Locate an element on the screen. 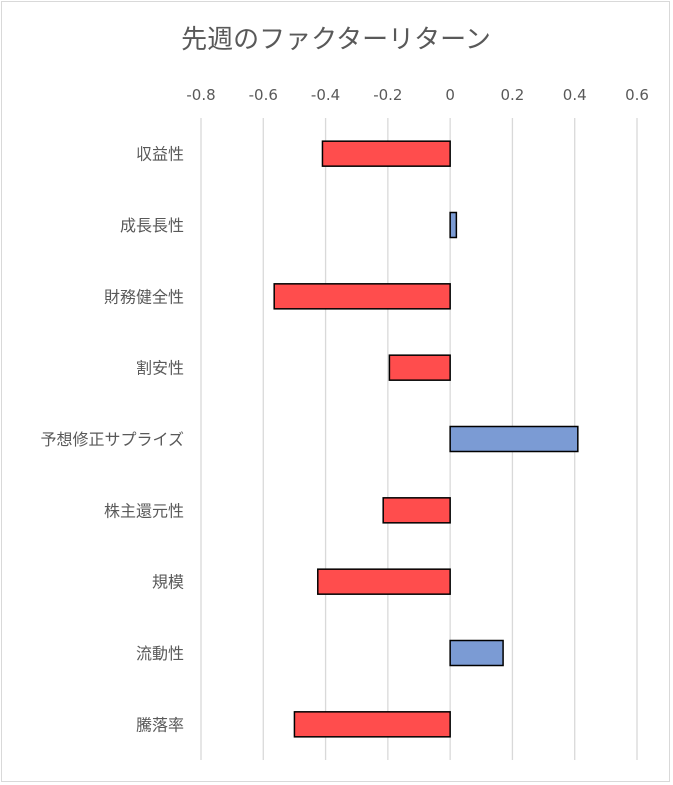  chart-title: 先週のファクターリターン is located at coordinates (336, 40).